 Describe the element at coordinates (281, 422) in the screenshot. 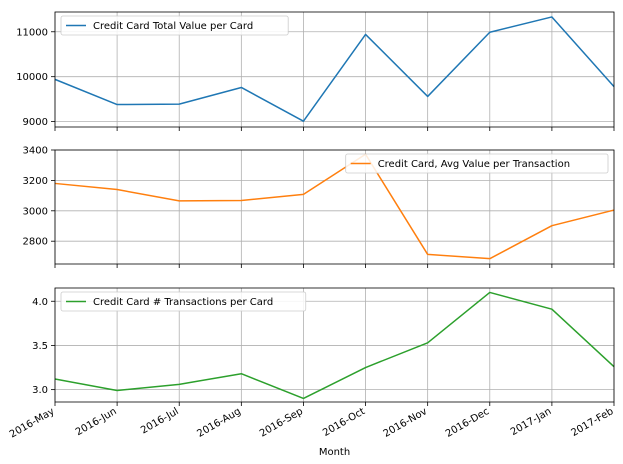

I see `x-tick-label: 2016-Sep` at that location.